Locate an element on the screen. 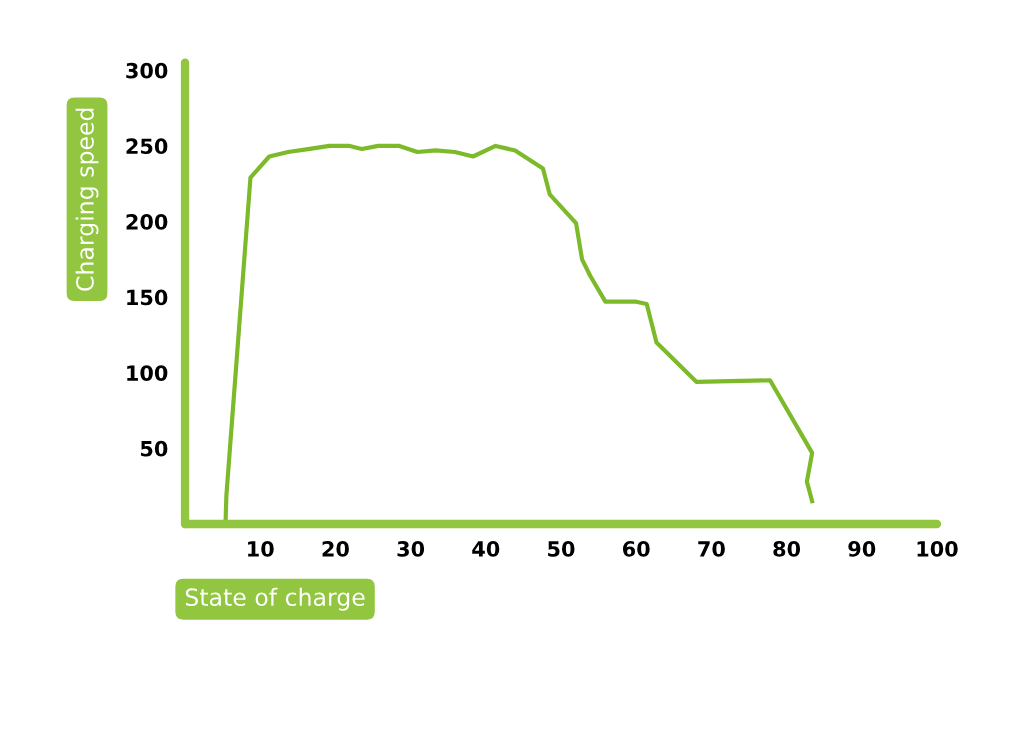 This screenshot has height=738, width=1024. x-tick-label: 60 is located at coordinates (636, 549).